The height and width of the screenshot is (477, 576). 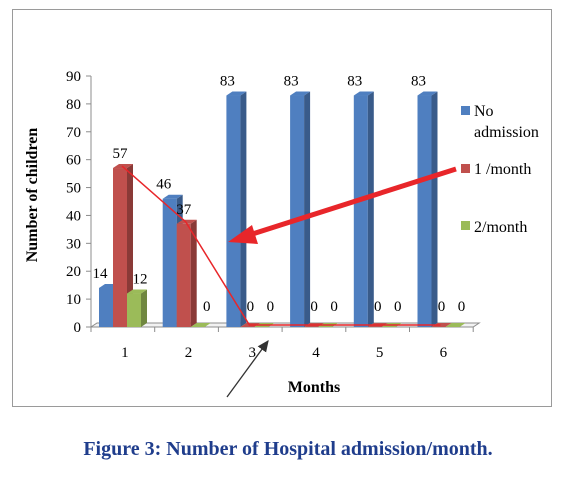 I want to click on data-label: 57, so click(x=121, y=154).